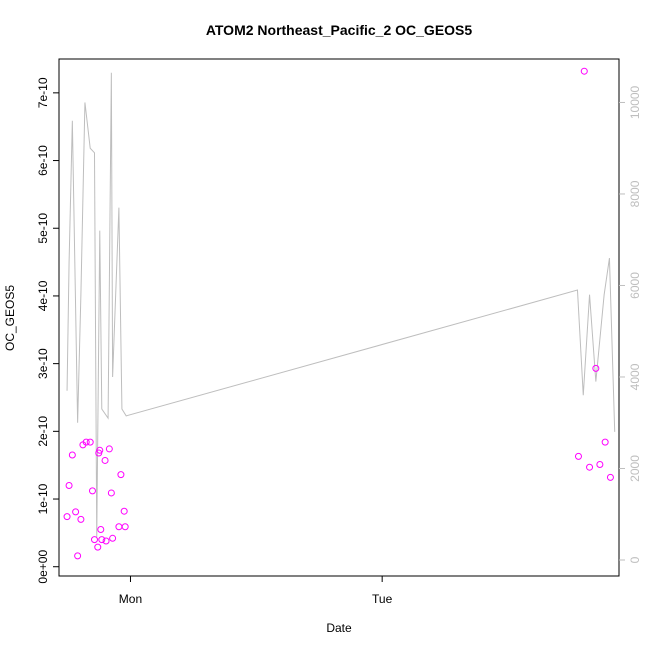 This screenshot has height=650, width=650. What do you see at coordinates (382, 599) in the screenshot?
I see `x-tick-label: Tue` at bounding box center [382, 599].